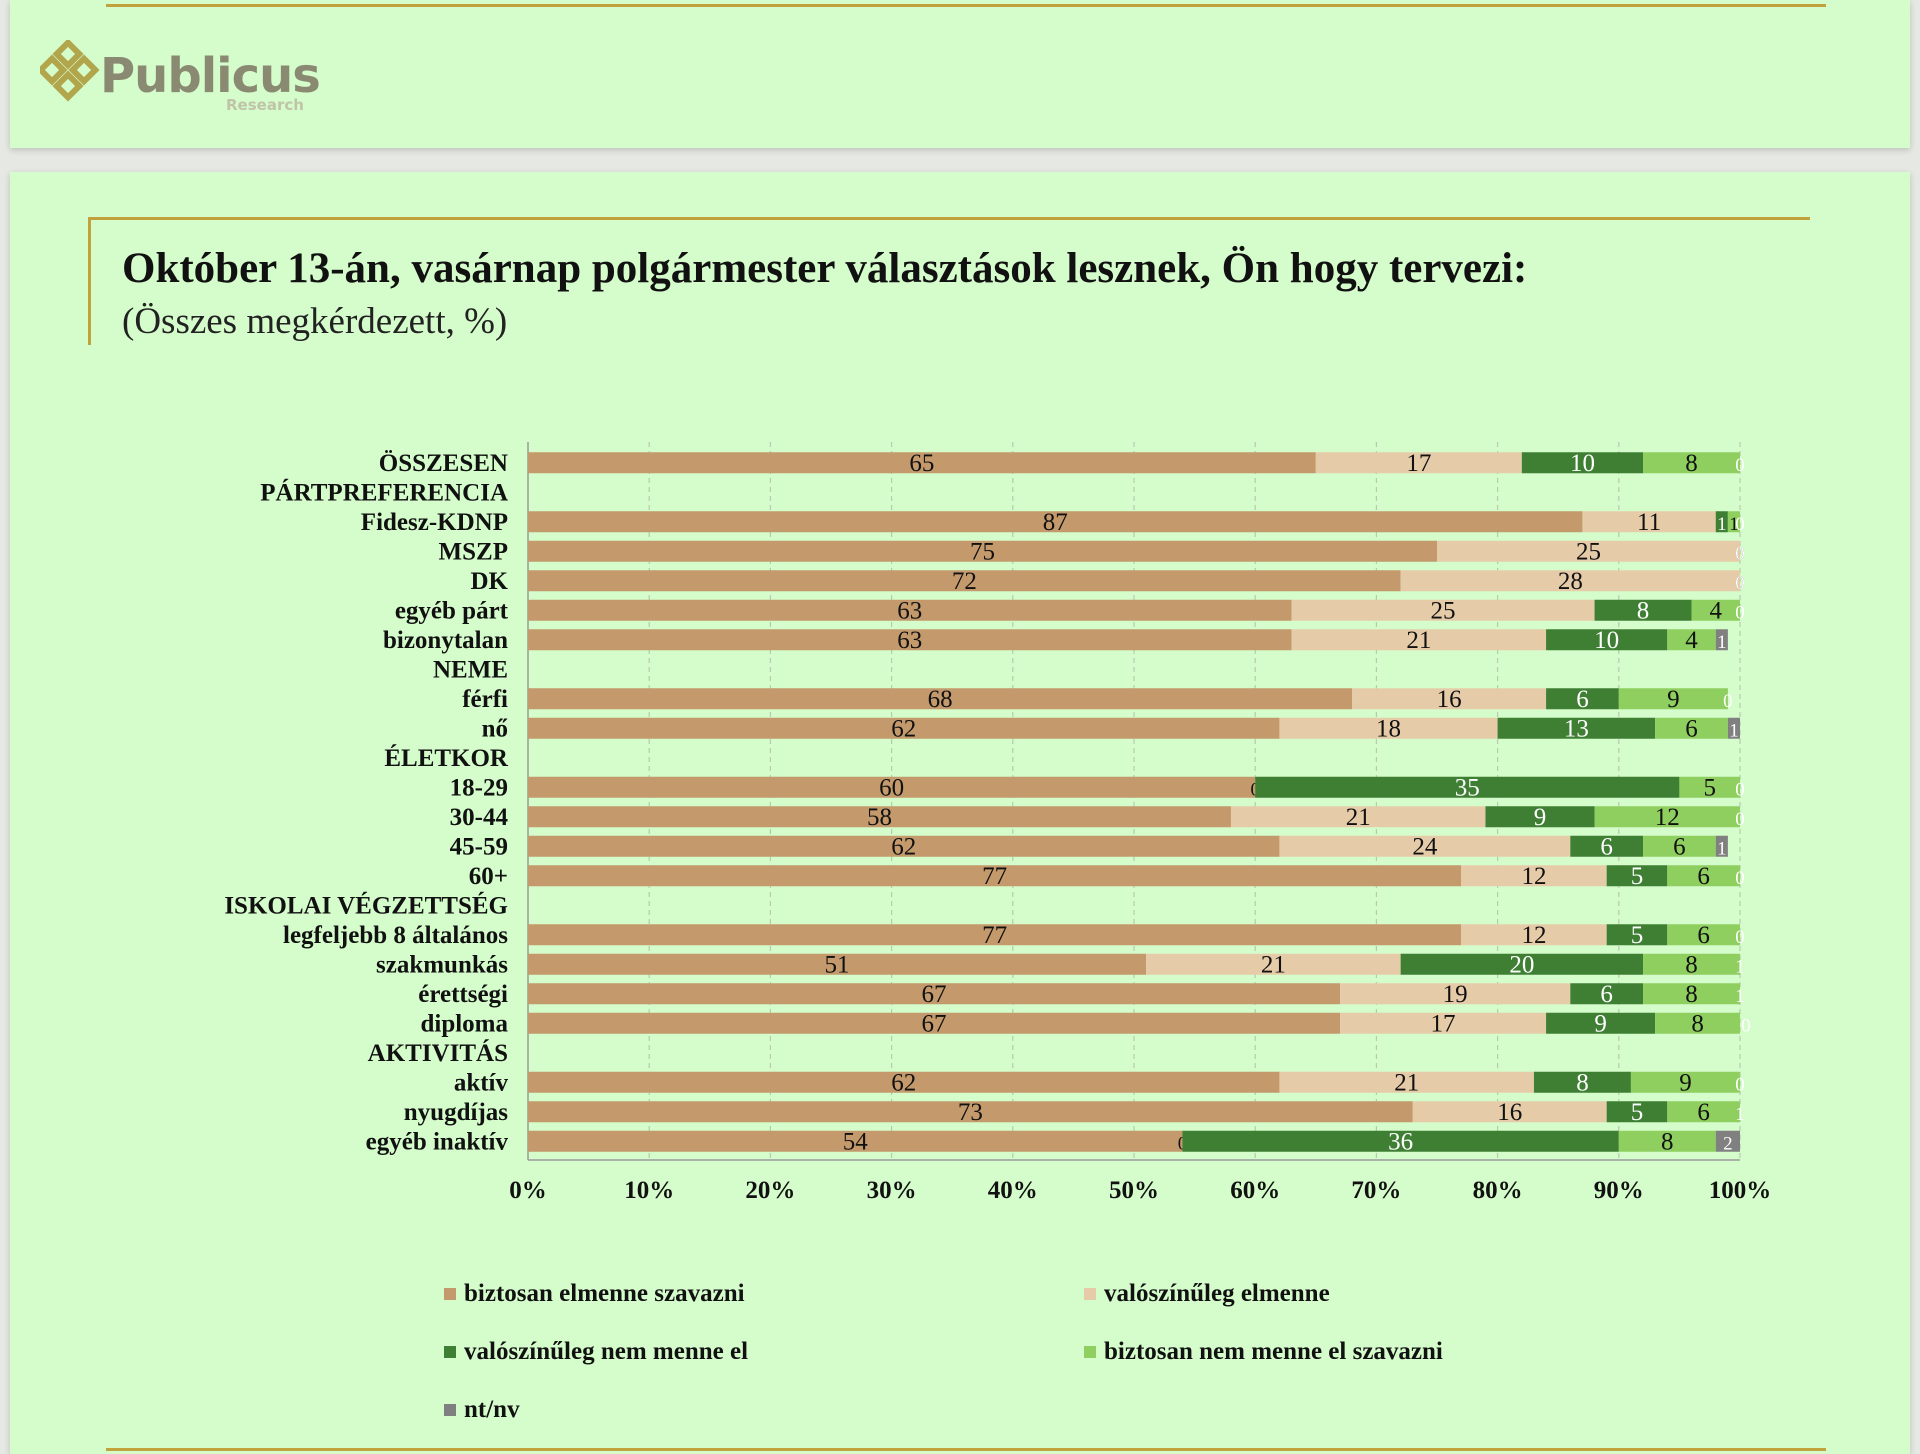  What do you see at coordinates (892, 1190) in the screenshot?
I see `x-tick-label: 30%` at bounding box center [892, 1190].